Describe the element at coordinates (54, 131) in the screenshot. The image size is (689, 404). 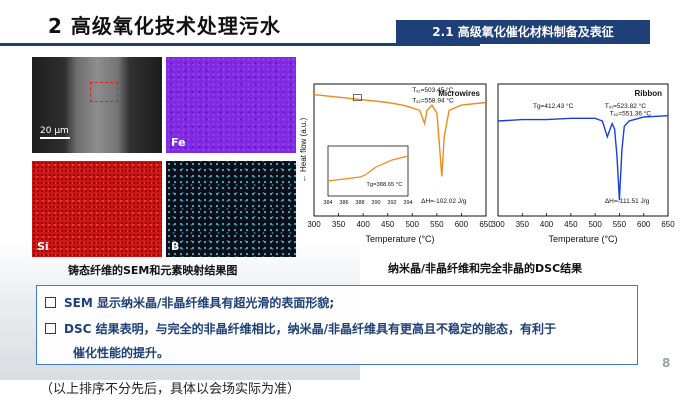
I see `scale-bar-label: 20 μm` at that location.